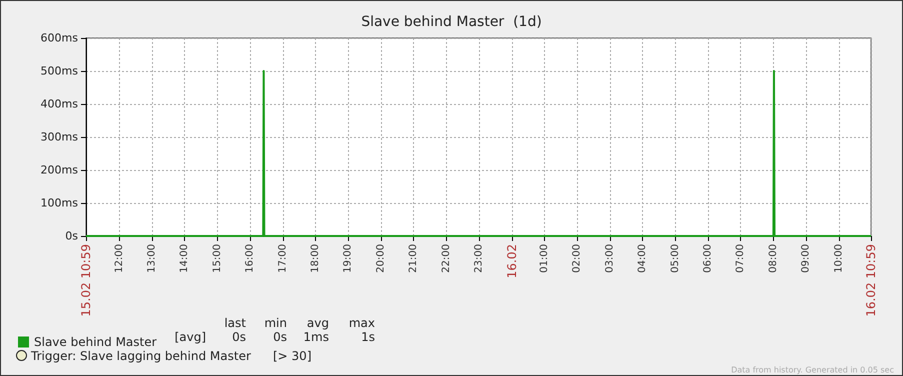 The image size is (903, 376). Describe the element at coordinates (708, 258) in the screenshot. I see `x-tick-label: 06:00` at that location.